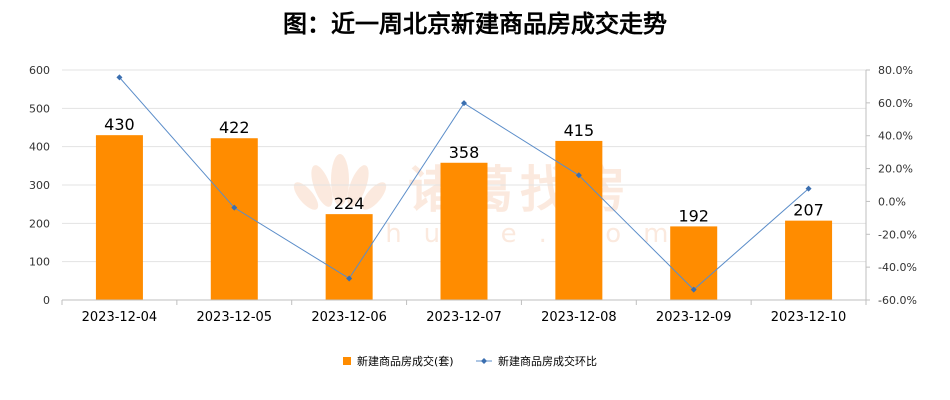 The height and width of the screenshot is (400, 950). I want to click on bar-value-label: 415, so click(579, 130).